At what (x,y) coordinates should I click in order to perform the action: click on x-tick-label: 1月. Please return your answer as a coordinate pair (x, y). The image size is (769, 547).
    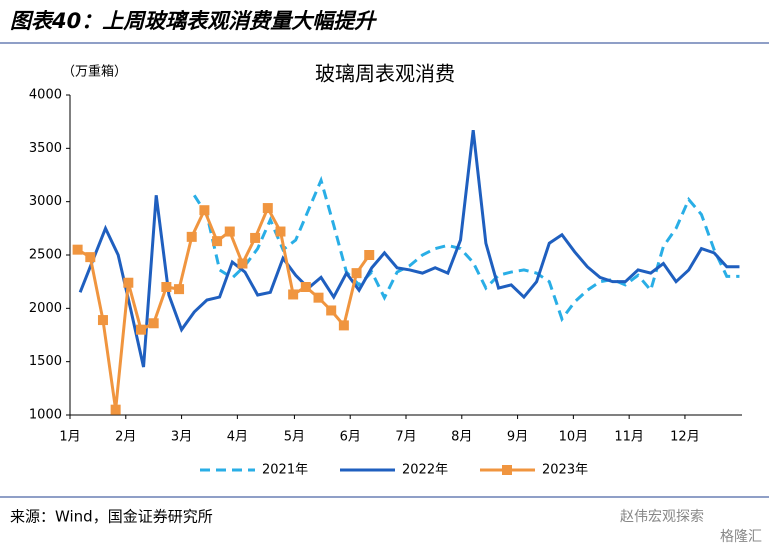
    Looking at the image, I should click on (69, 437).